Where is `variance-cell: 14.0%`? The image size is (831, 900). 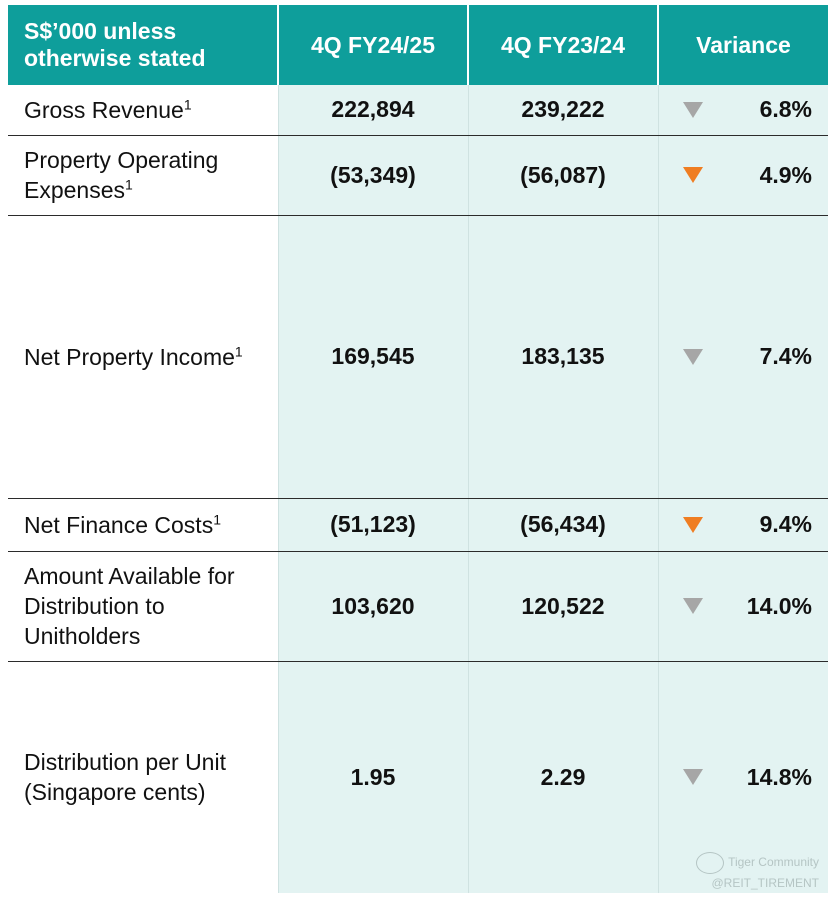 variance-cell: 14.0% is located at coordinates (743, 606).